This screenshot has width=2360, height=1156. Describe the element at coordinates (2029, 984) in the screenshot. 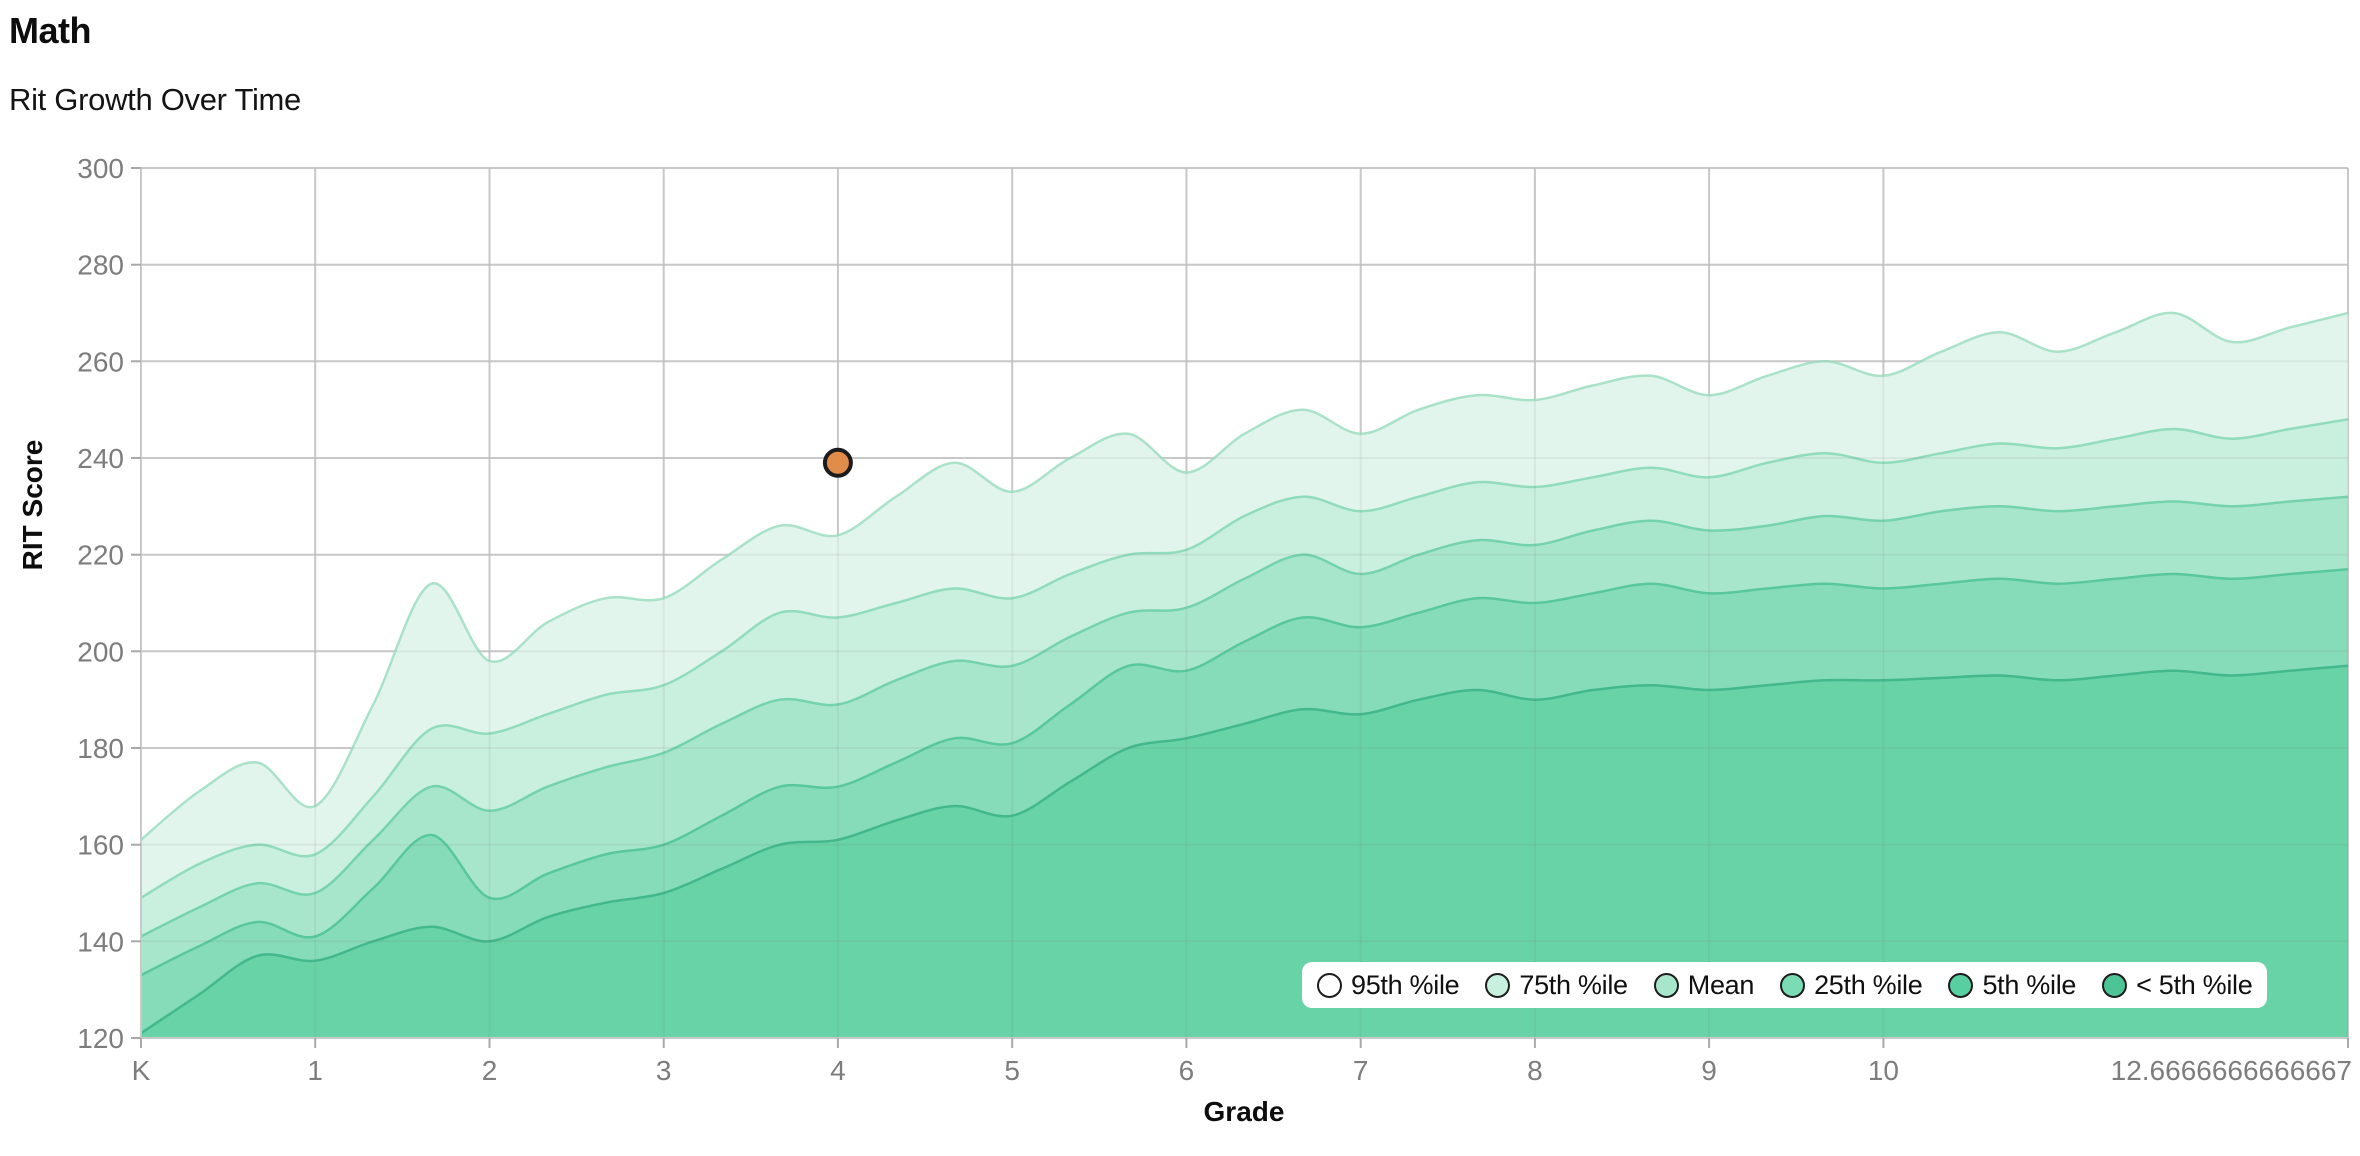

I see `legend-label: 5th %ile` at that location.